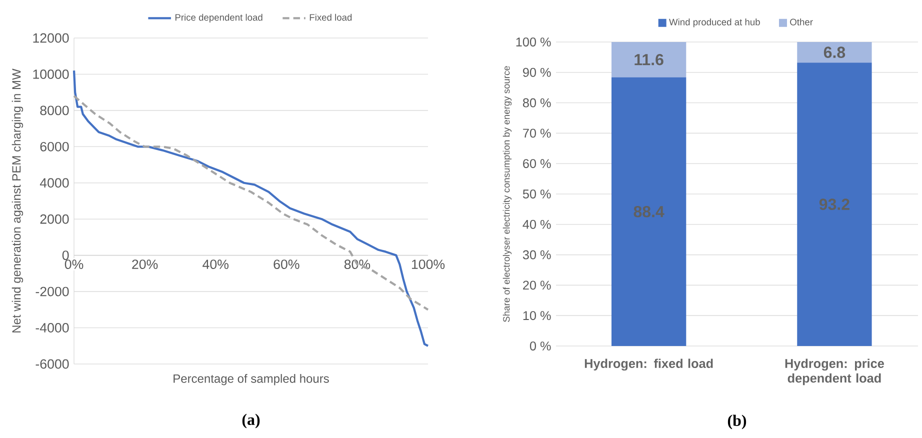  I want to click on x-tick-label: 40%, so click(215, 265).